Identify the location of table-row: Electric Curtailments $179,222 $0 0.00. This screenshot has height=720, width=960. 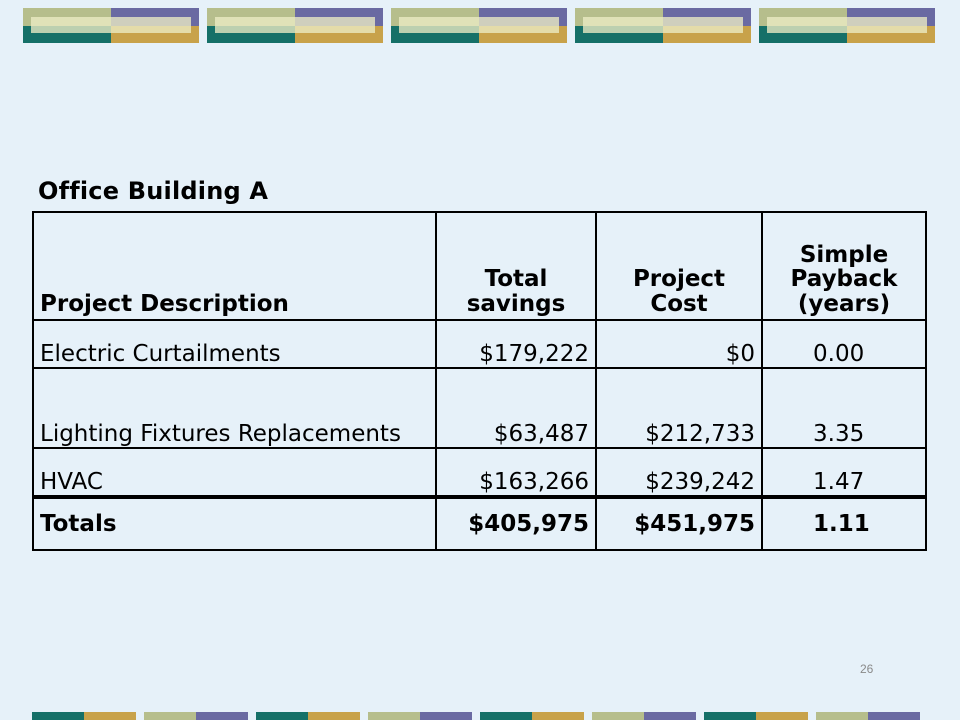
(479, 344).